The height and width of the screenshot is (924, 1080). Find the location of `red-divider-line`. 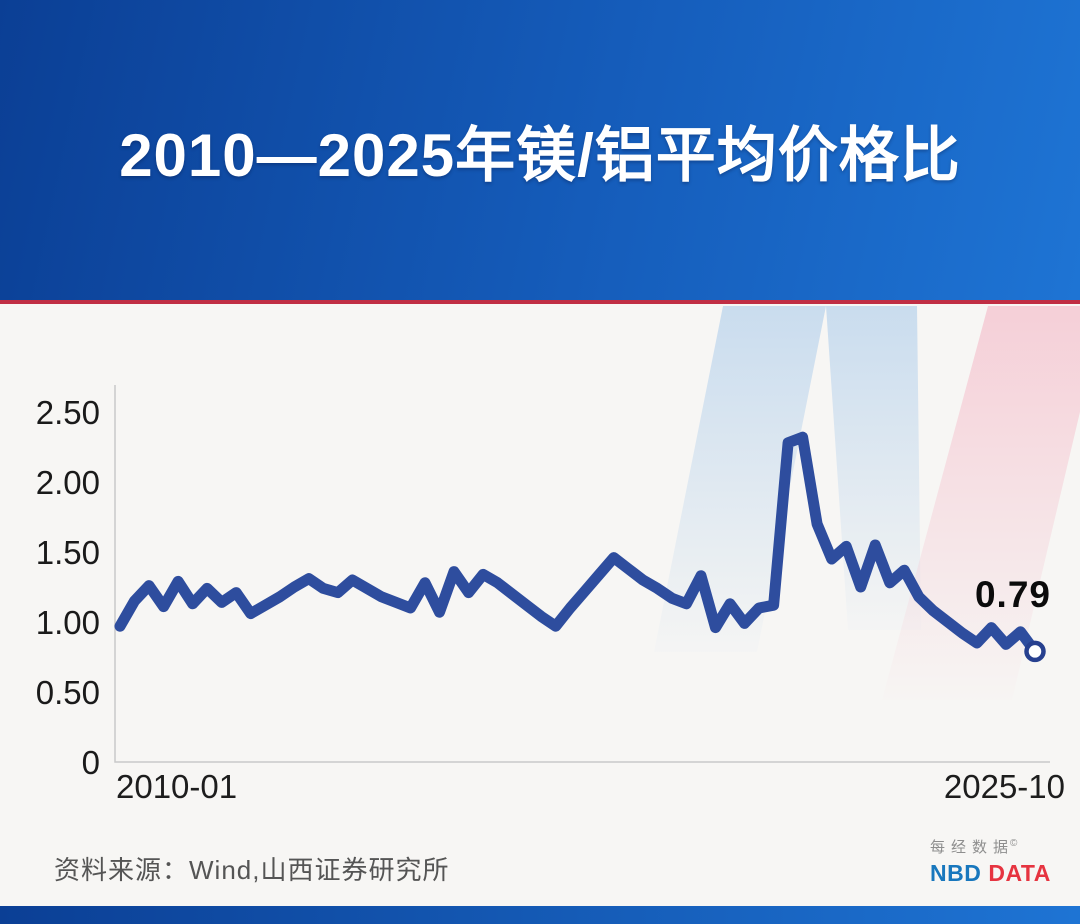

red-divider-line is located at coordinates (540, 302).